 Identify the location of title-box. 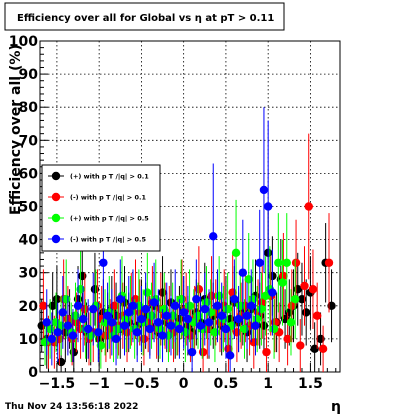
(144, 16).